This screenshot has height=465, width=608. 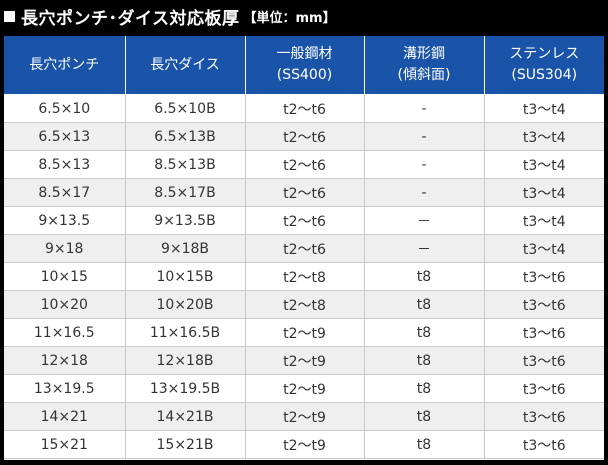 I want to click on cell-punch: 9×13.5, so click(x=65, y=220).